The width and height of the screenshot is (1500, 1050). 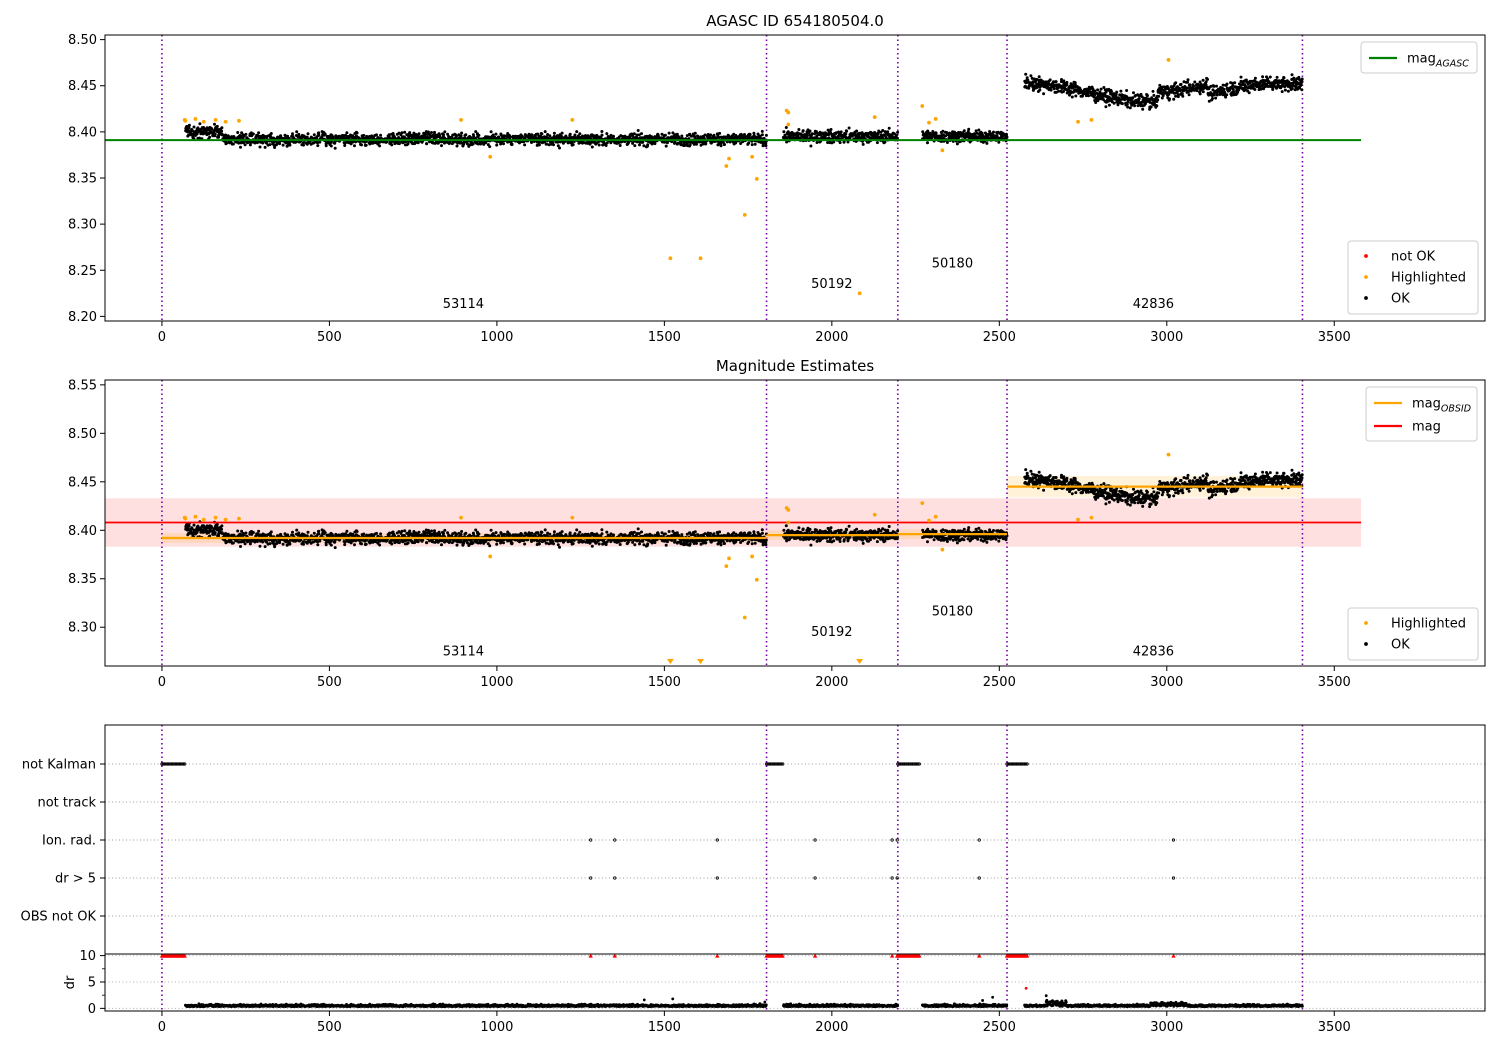 I want to click on x-tick-label: 0, so click(x=162, y=337).